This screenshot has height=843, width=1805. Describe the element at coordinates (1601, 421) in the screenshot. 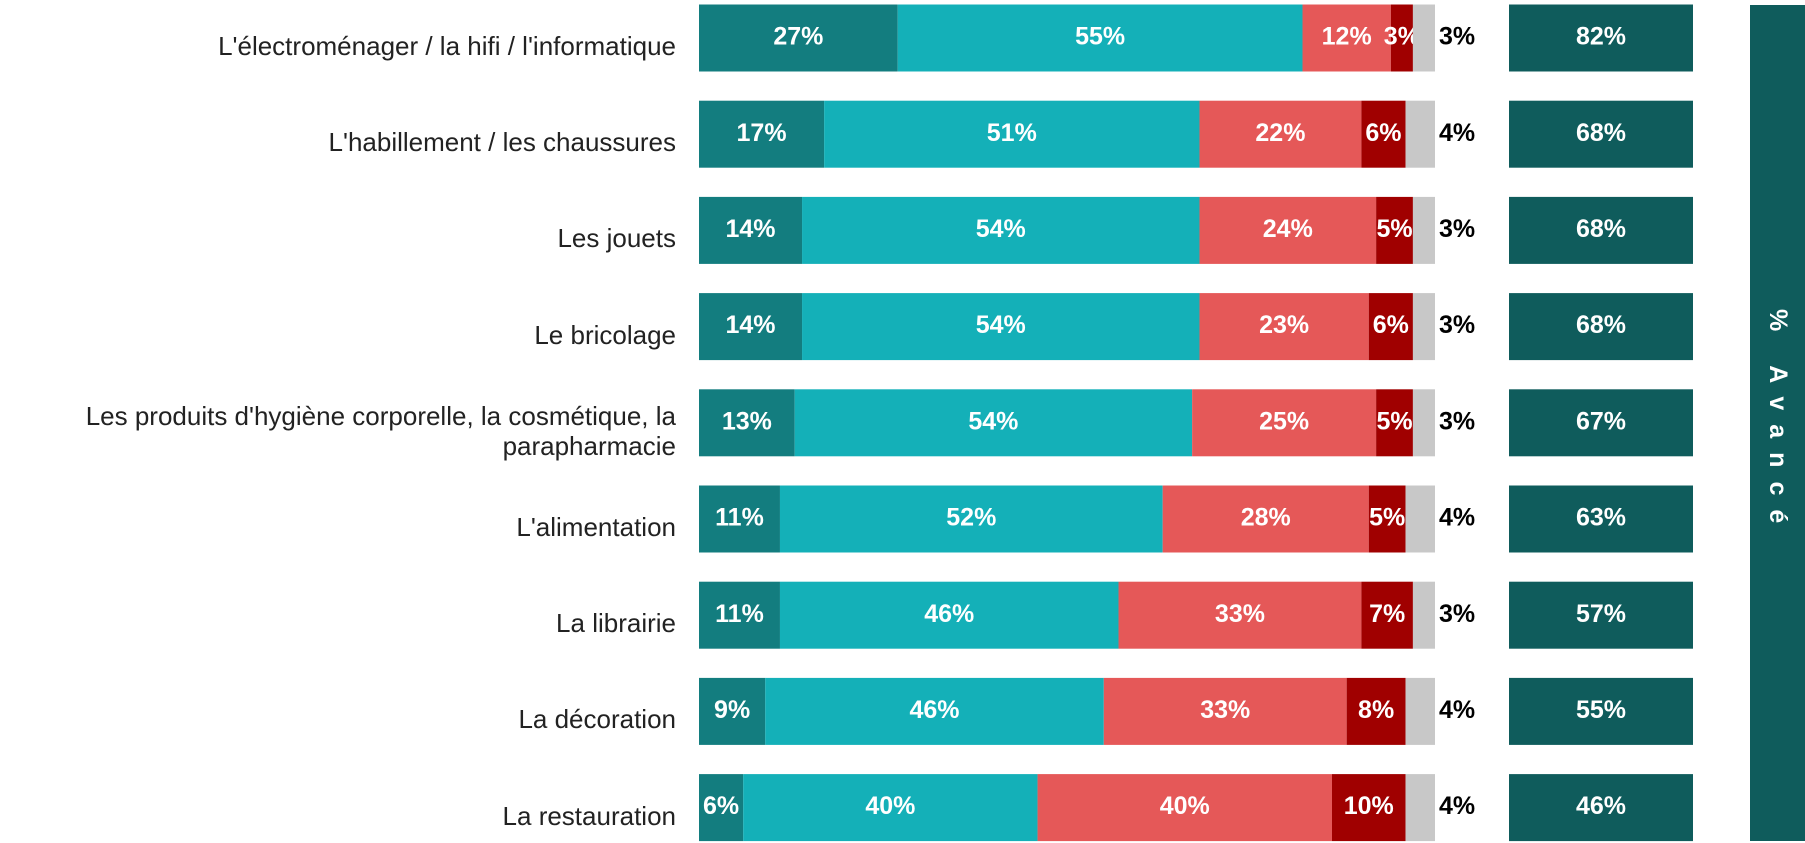

I see `summary-value: 67%` at that location.